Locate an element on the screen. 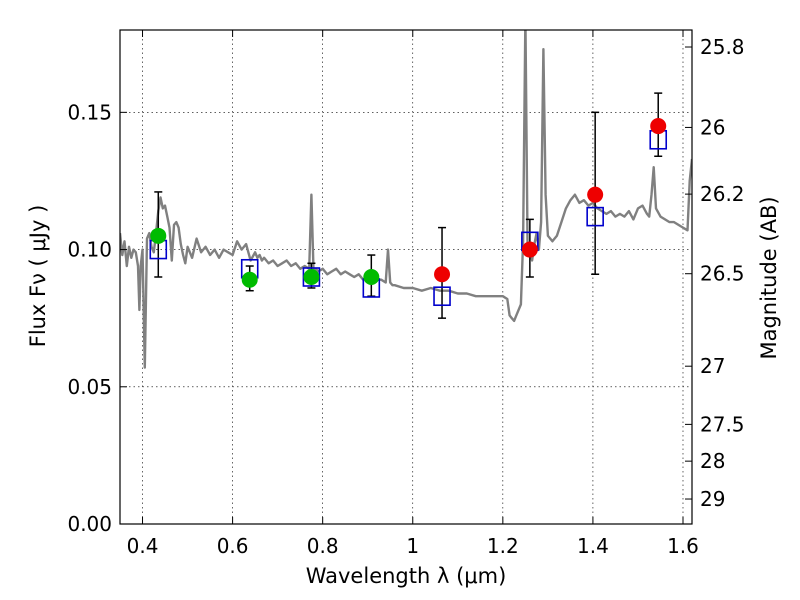 The width and height of the screenshot is (800, 600). x-tick-label: 0.6 is located at coordinates (233, 546).